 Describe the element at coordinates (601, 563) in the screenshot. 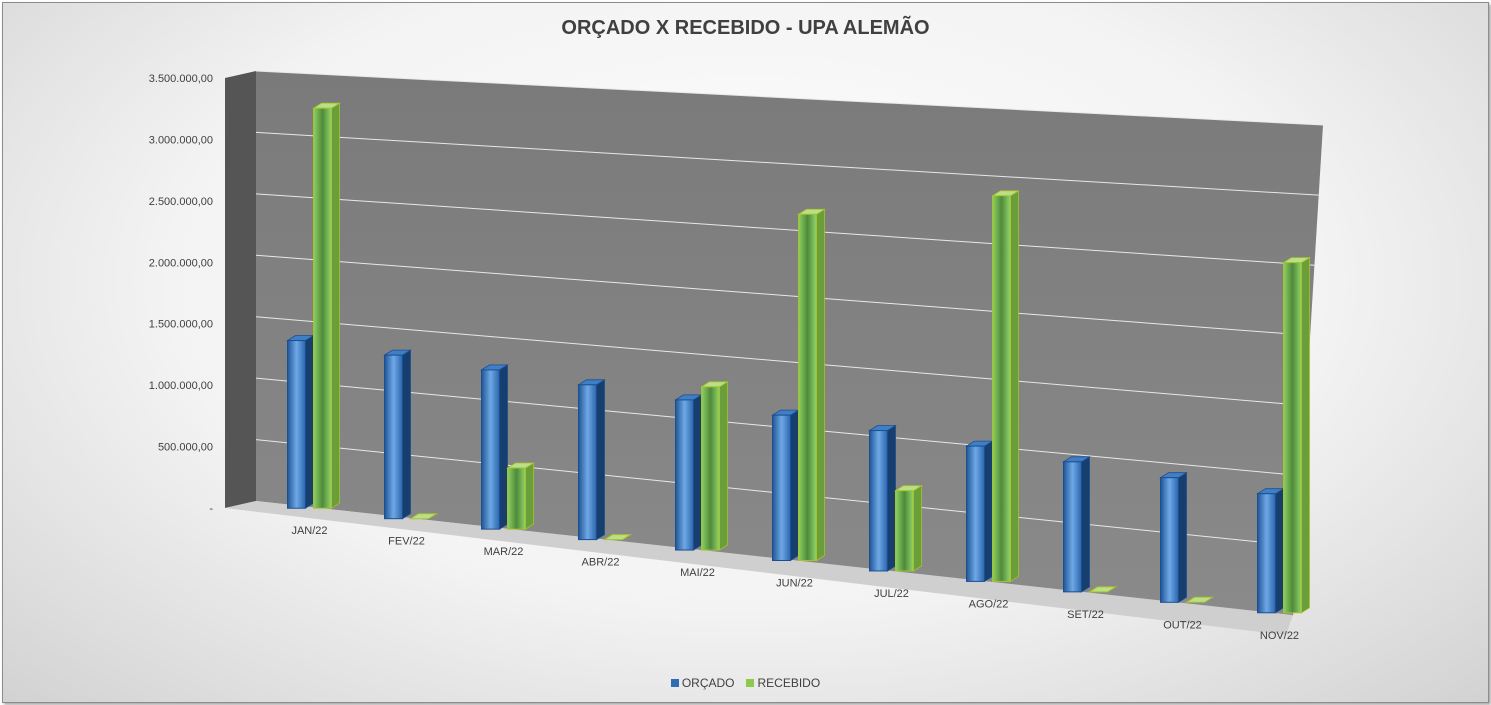

I see `x-tick-label-abr-22: ABR/22` at that location.